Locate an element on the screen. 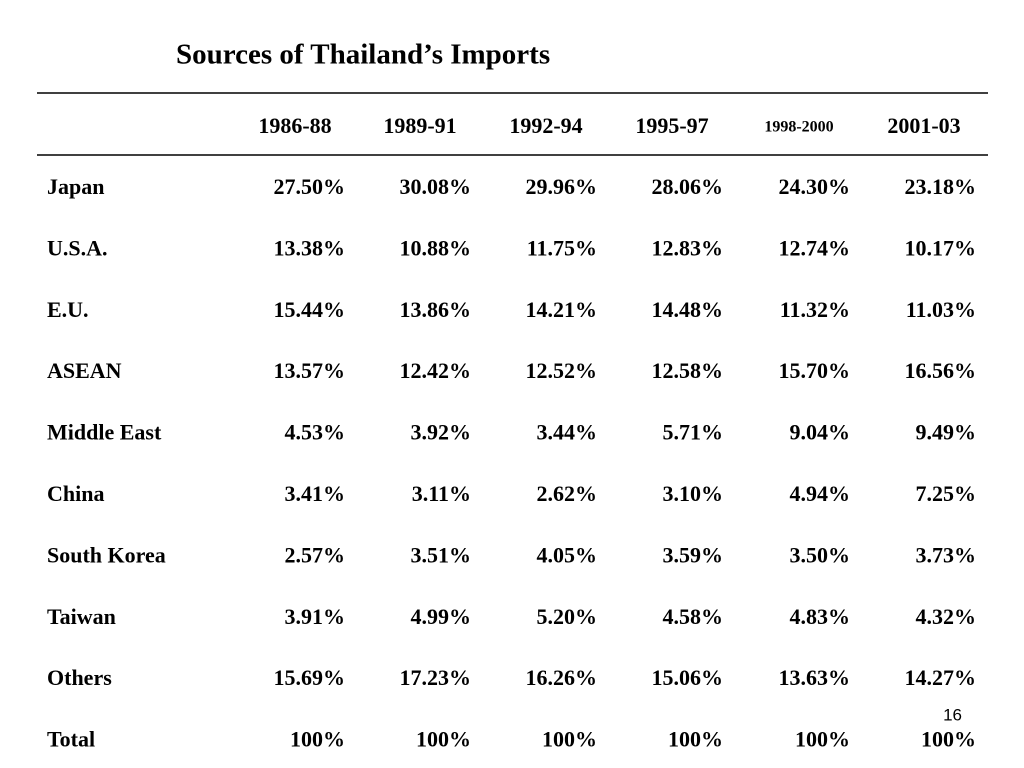 This screenshot has height=768, width=1024. column-header: 1989-91 is located at coordinates (419, 125).